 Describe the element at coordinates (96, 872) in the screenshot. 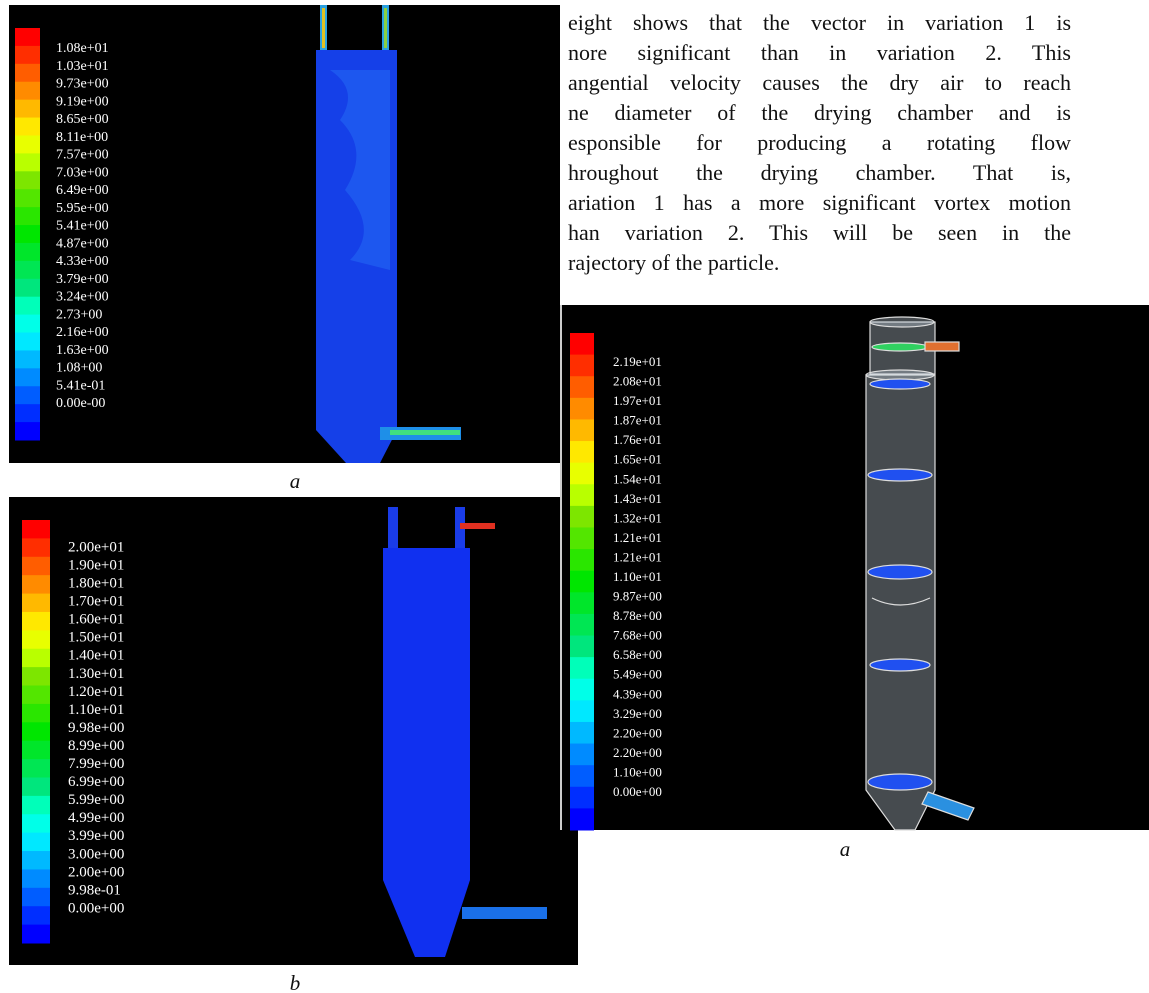

I see `legend-label: 2.00e+00` at that location.